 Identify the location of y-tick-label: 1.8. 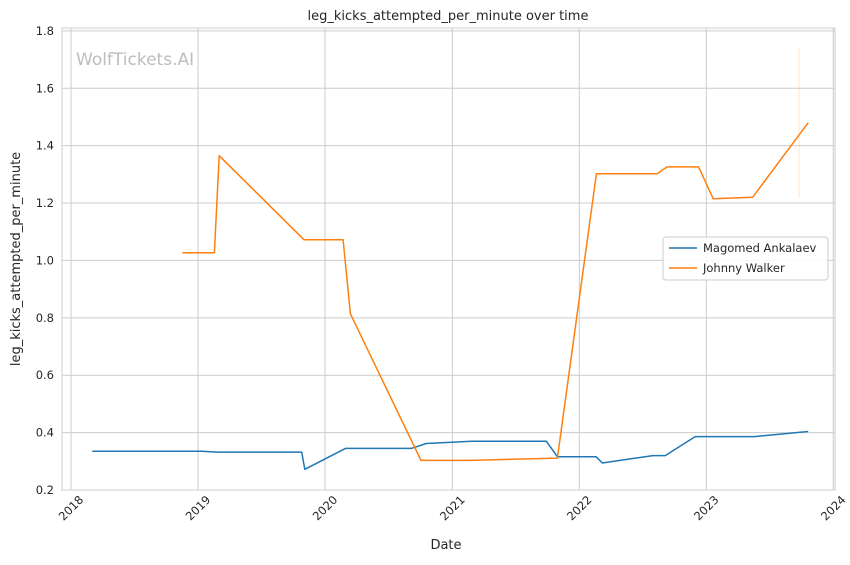
(45, 31).